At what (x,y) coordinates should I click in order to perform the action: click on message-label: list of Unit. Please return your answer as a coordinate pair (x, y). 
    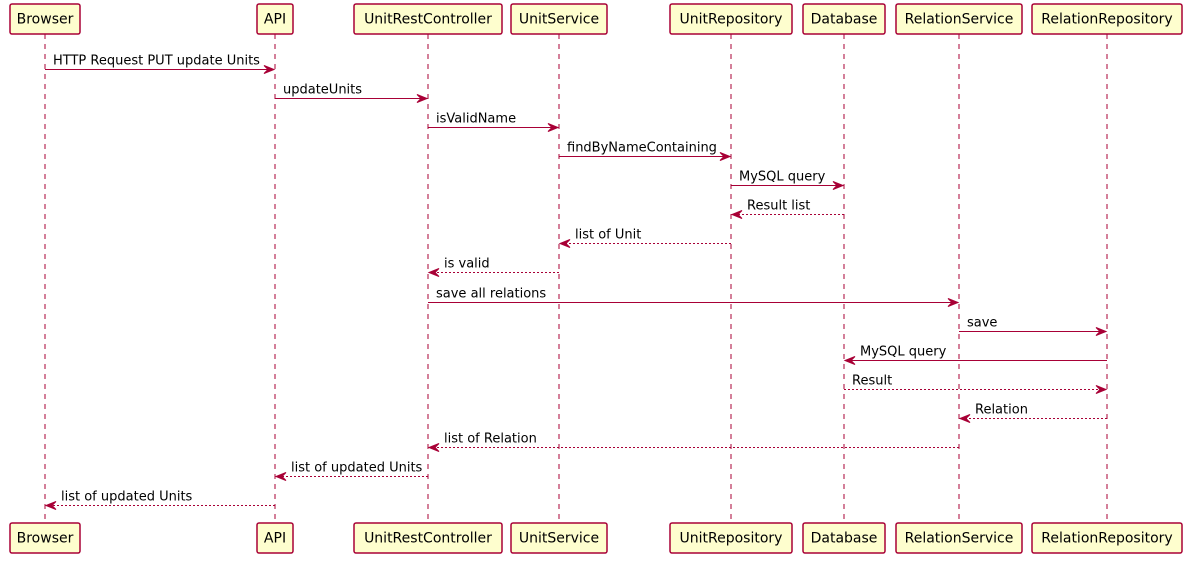
    Looking at the image, I should click on (608, 235).